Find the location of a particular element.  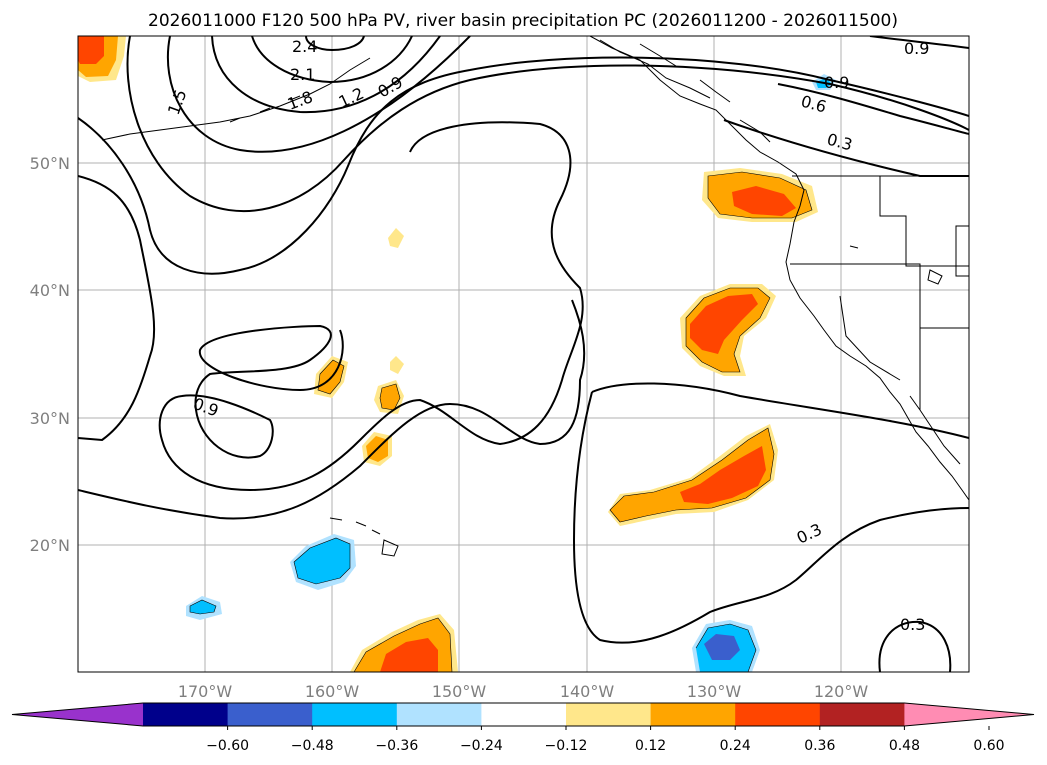

lake-shape is located at coordinates (962, 251).